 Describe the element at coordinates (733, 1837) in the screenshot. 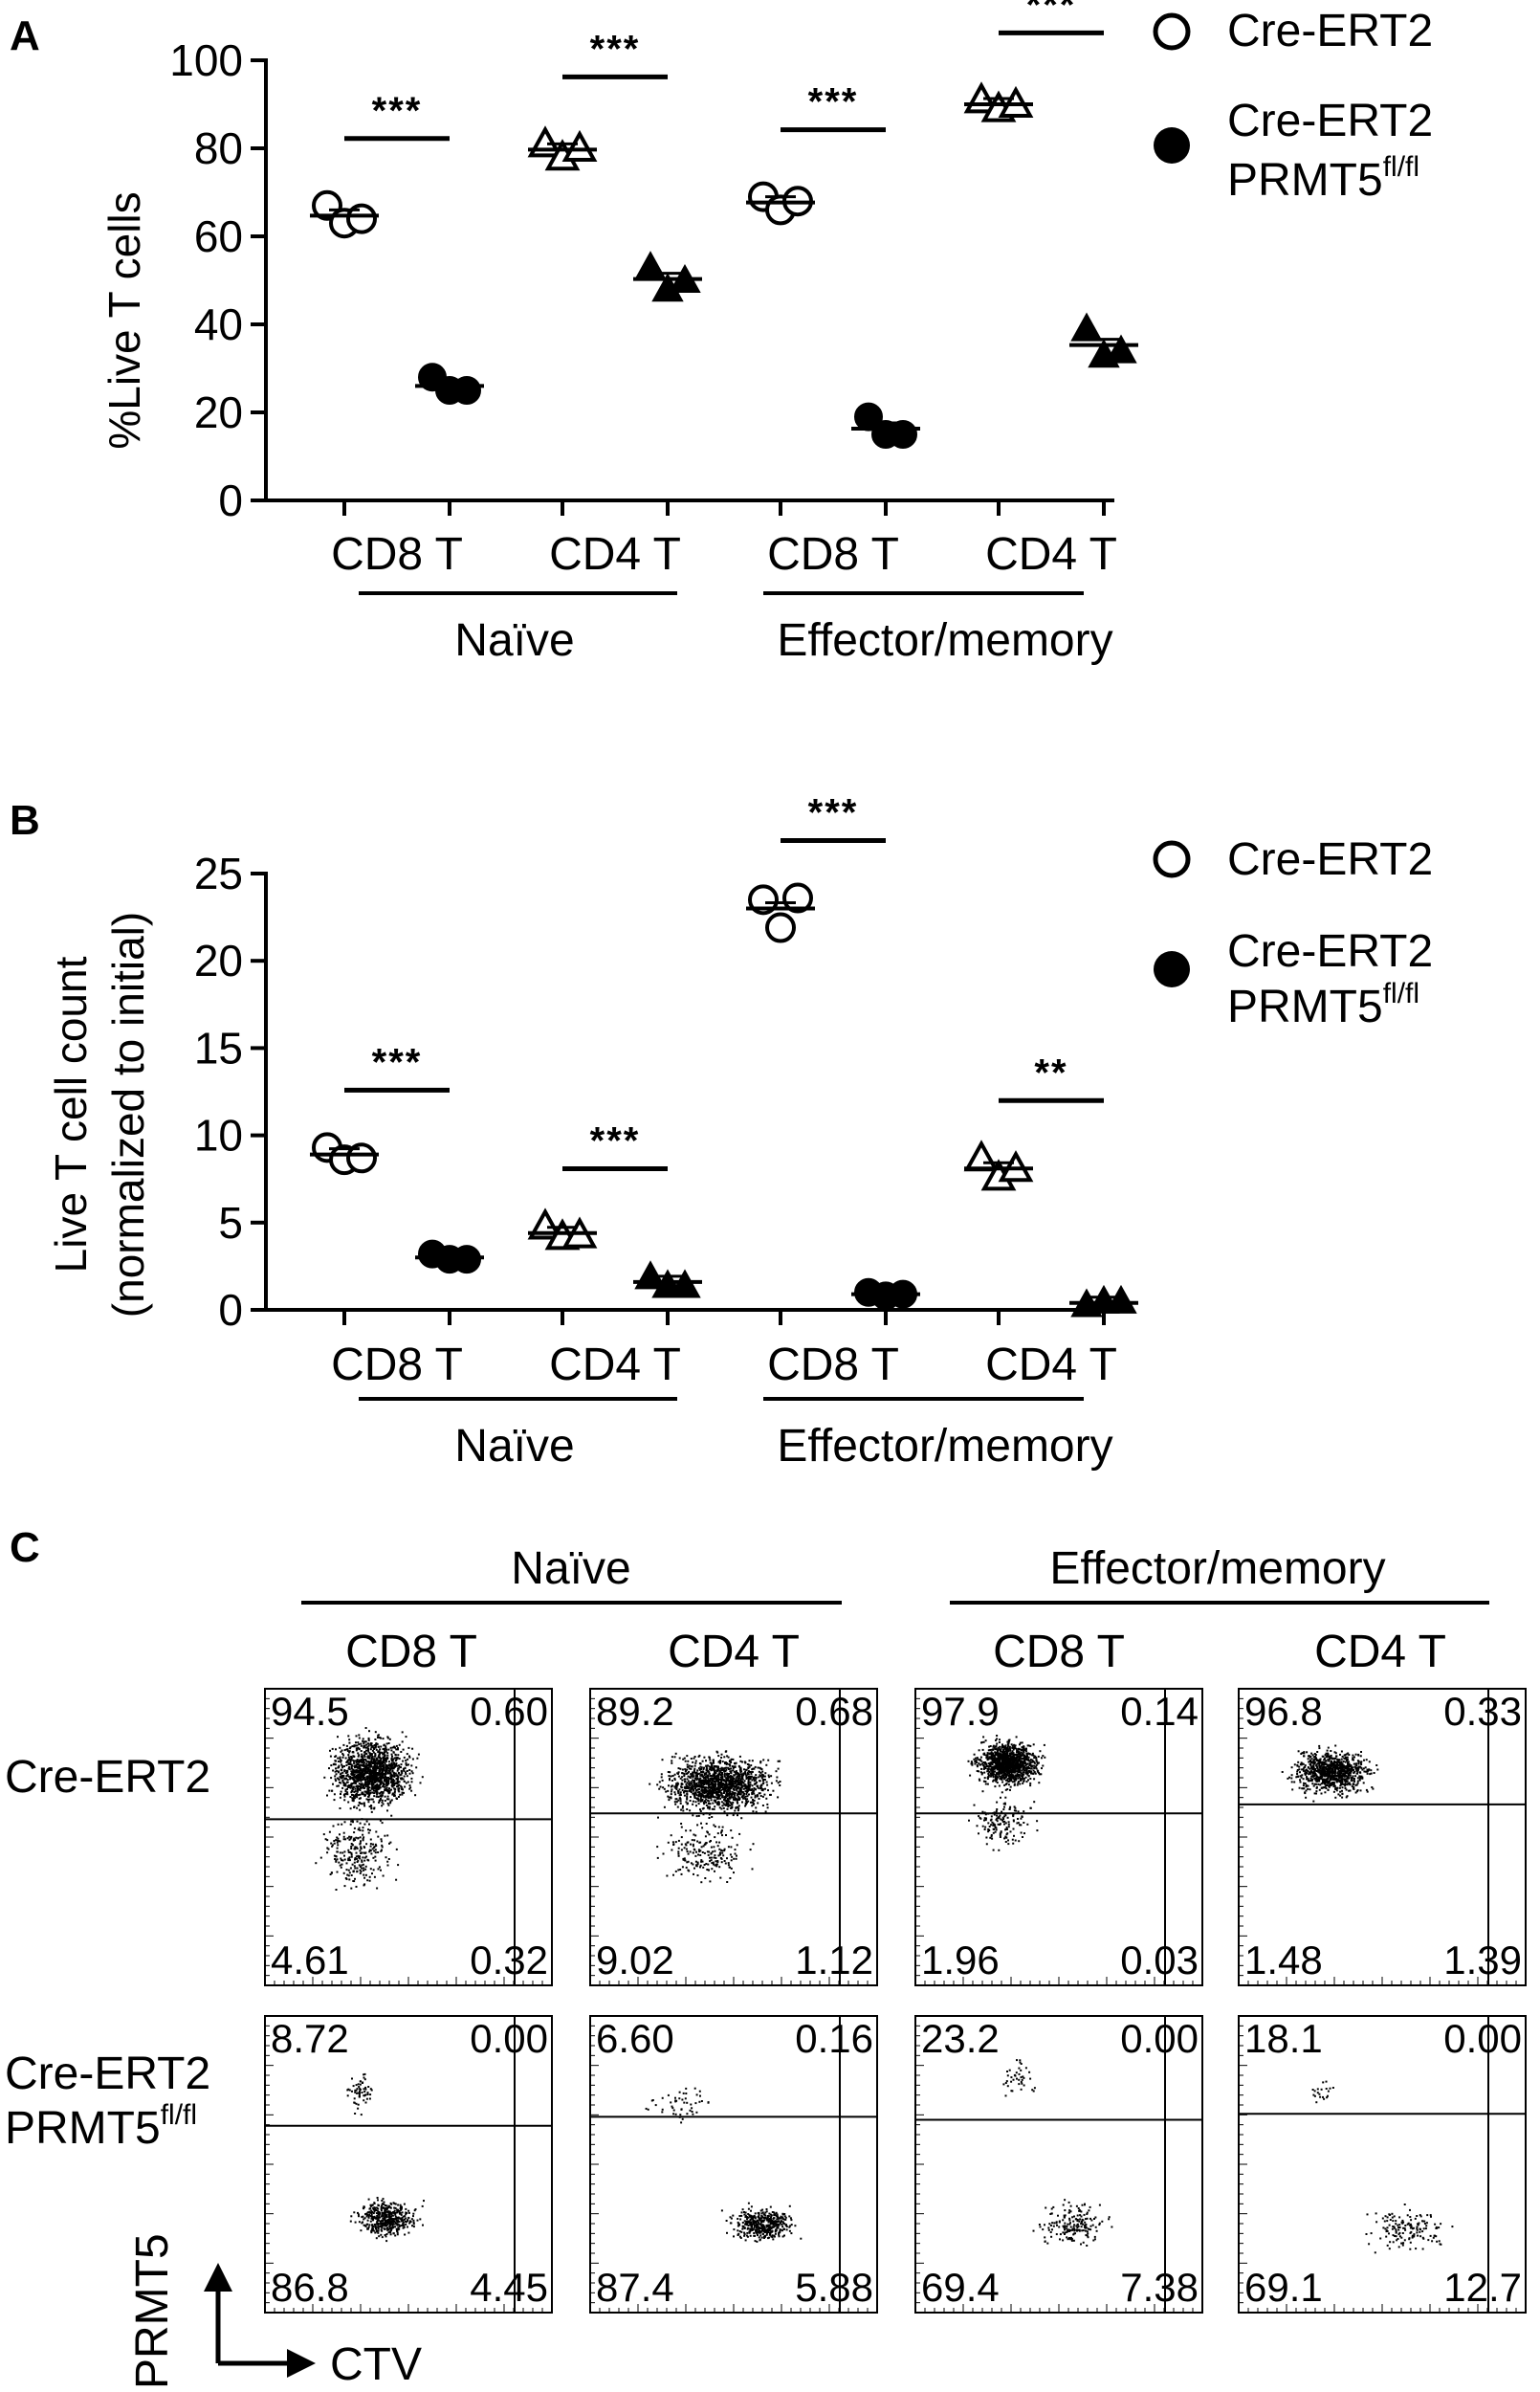

I see `flow-plot-frame` at that location.